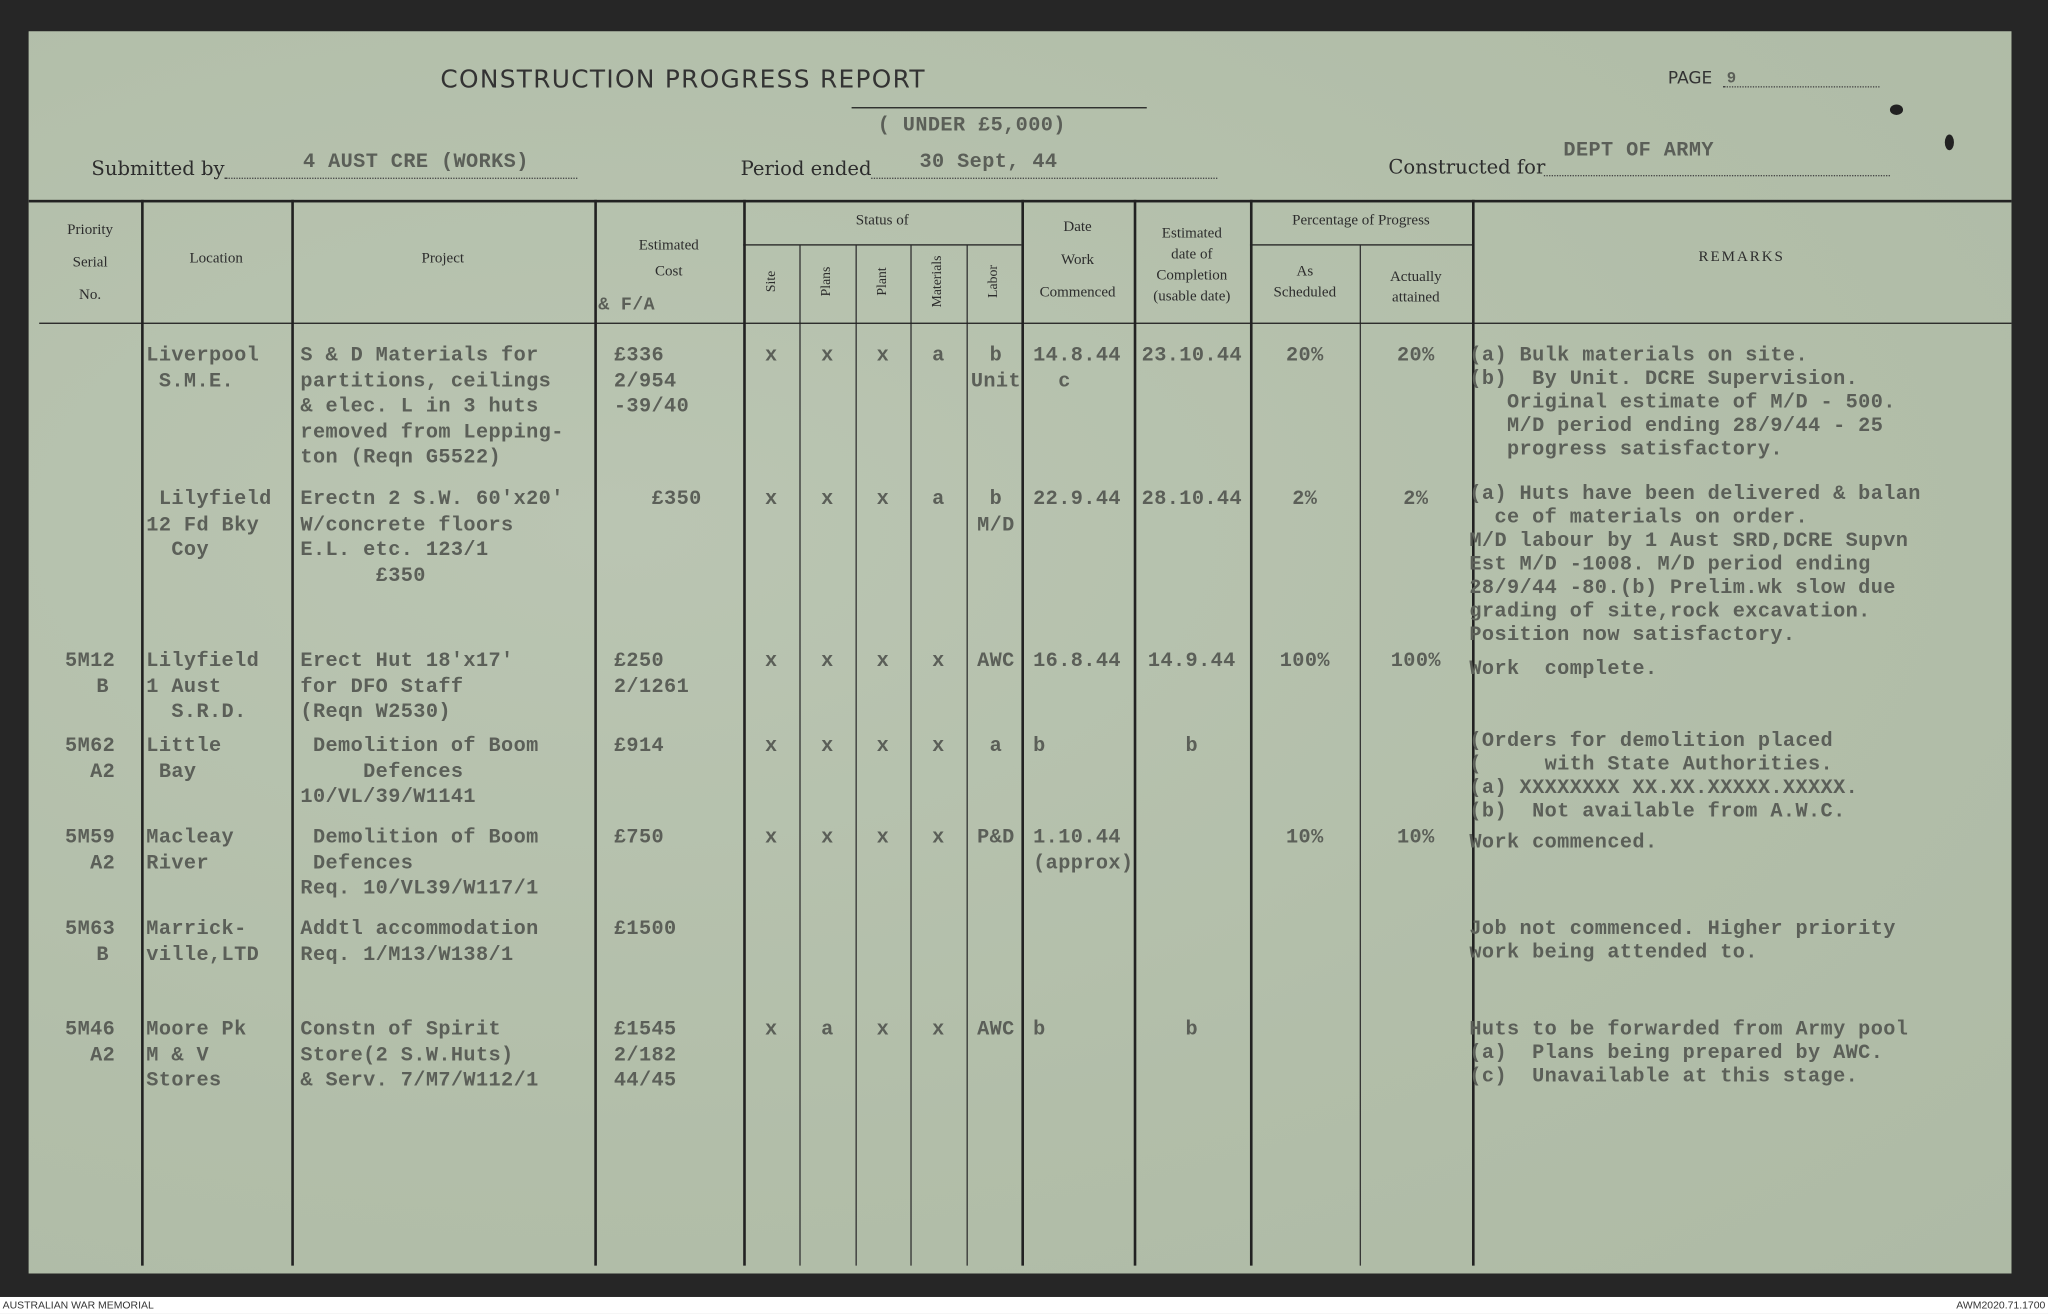 This screenshot has height=1314, width=2048. I want to click on location-cell: Liverpool S.M.E., so click(203, 368).